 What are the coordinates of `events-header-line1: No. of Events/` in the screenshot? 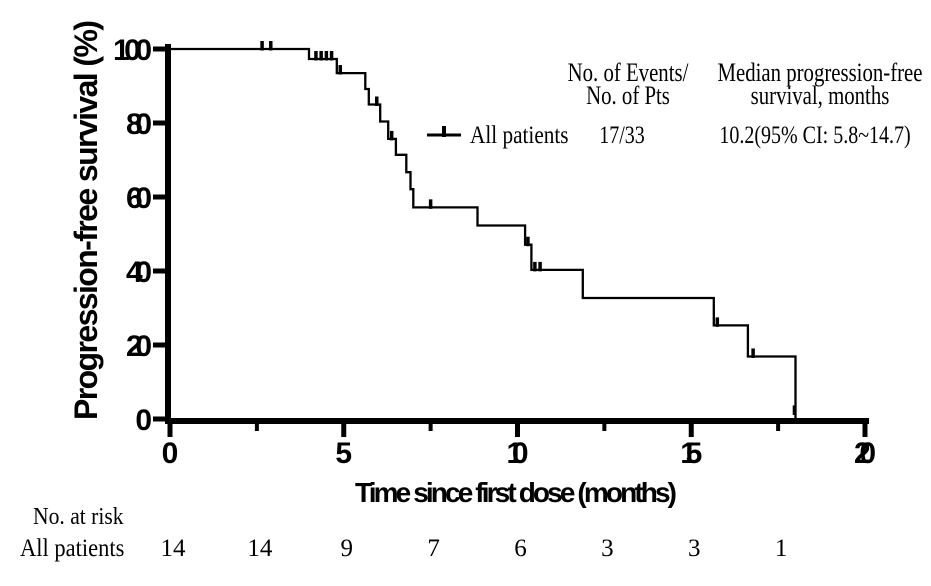 It's located at (628, 72).